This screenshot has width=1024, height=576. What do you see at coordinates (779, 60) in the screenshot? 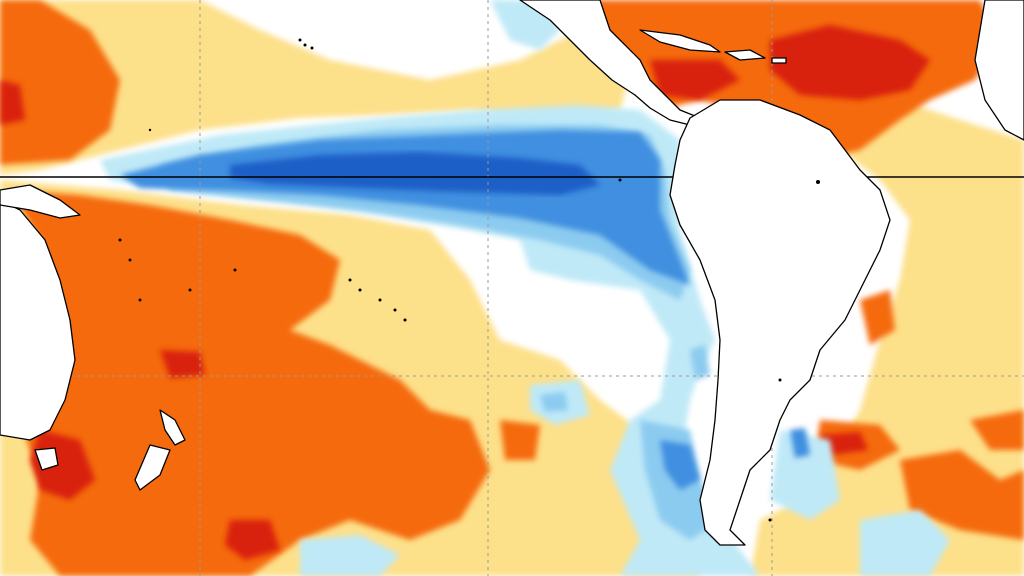
I see `puerto-rico-island` at bounding box center [779, 60].